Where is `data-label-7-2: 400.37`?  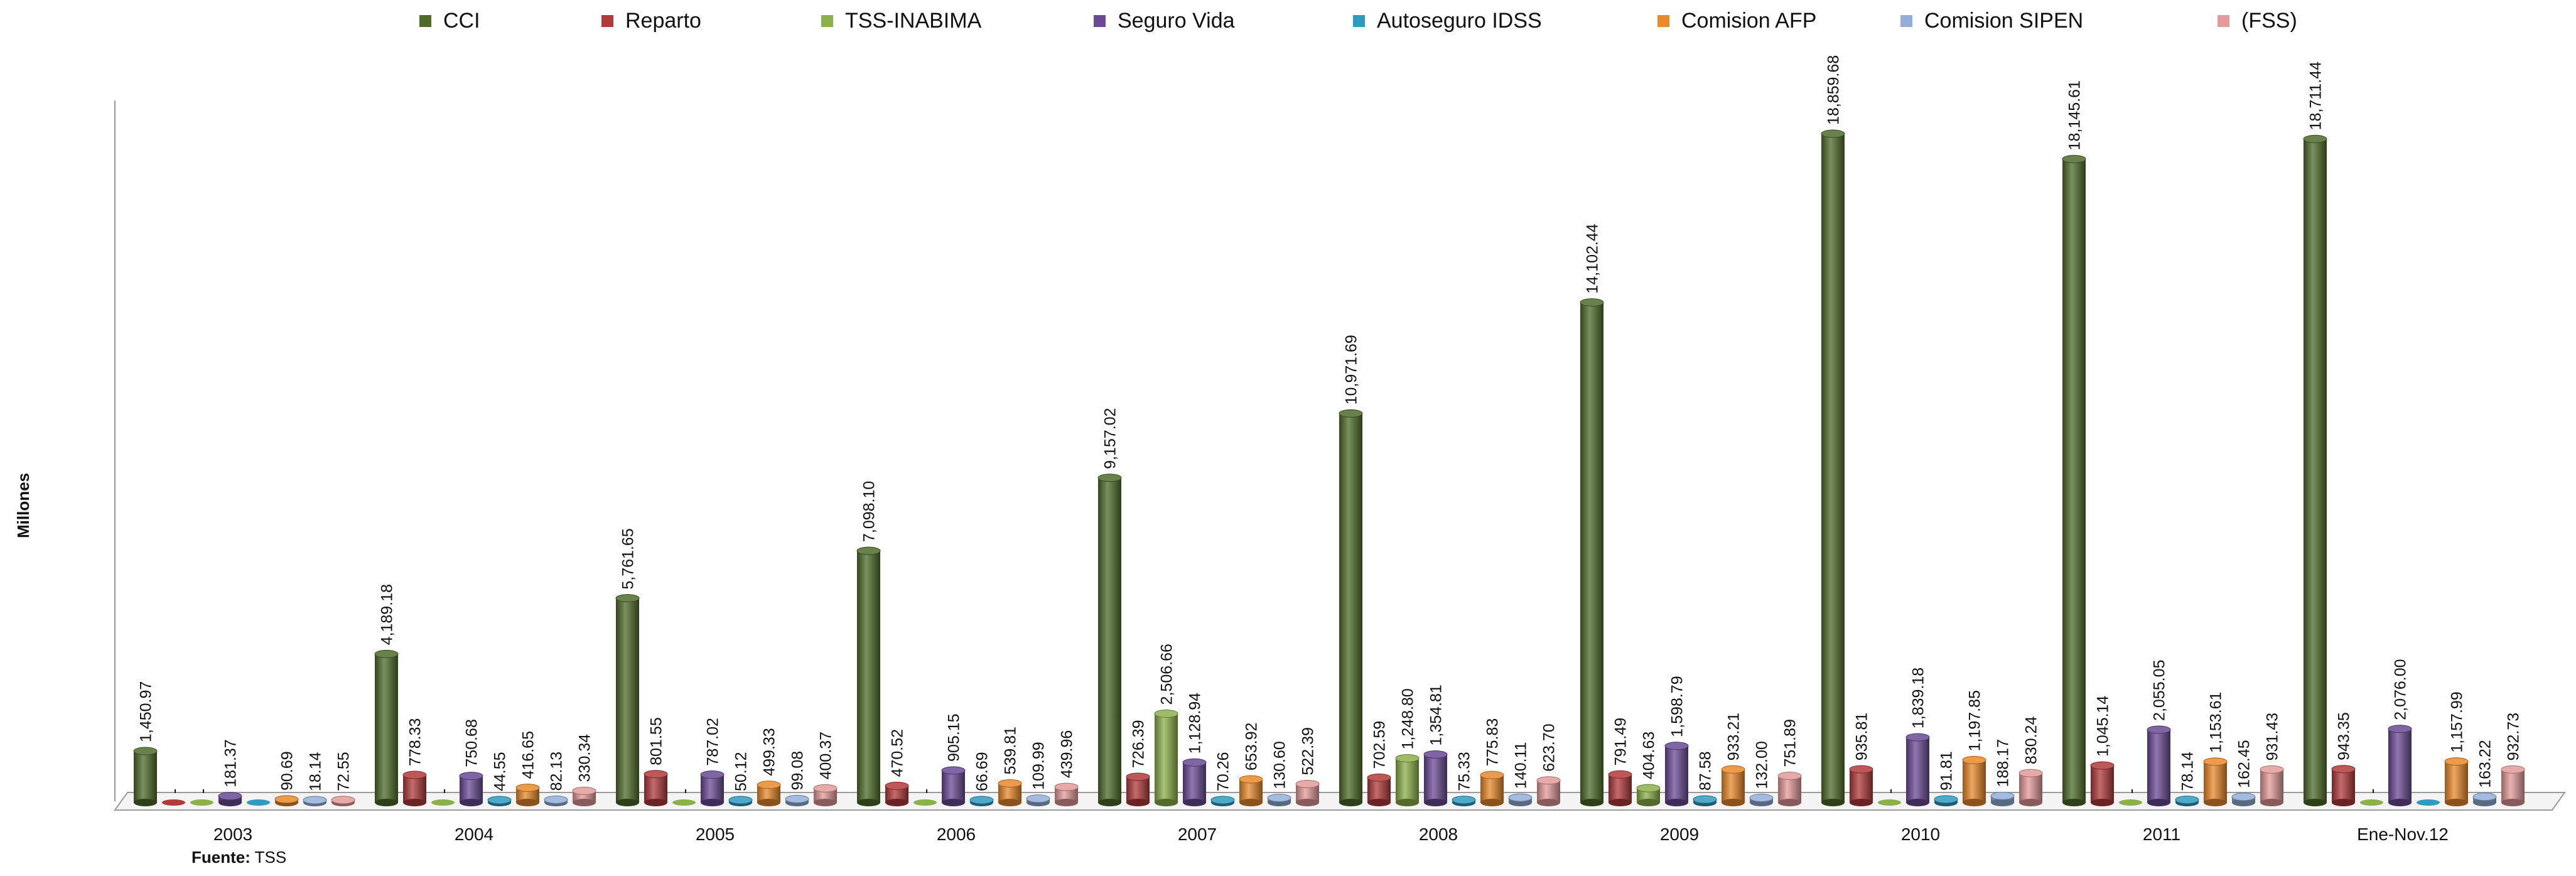 data-label-7-2: 400.37 is located at coordinates (826, 755).